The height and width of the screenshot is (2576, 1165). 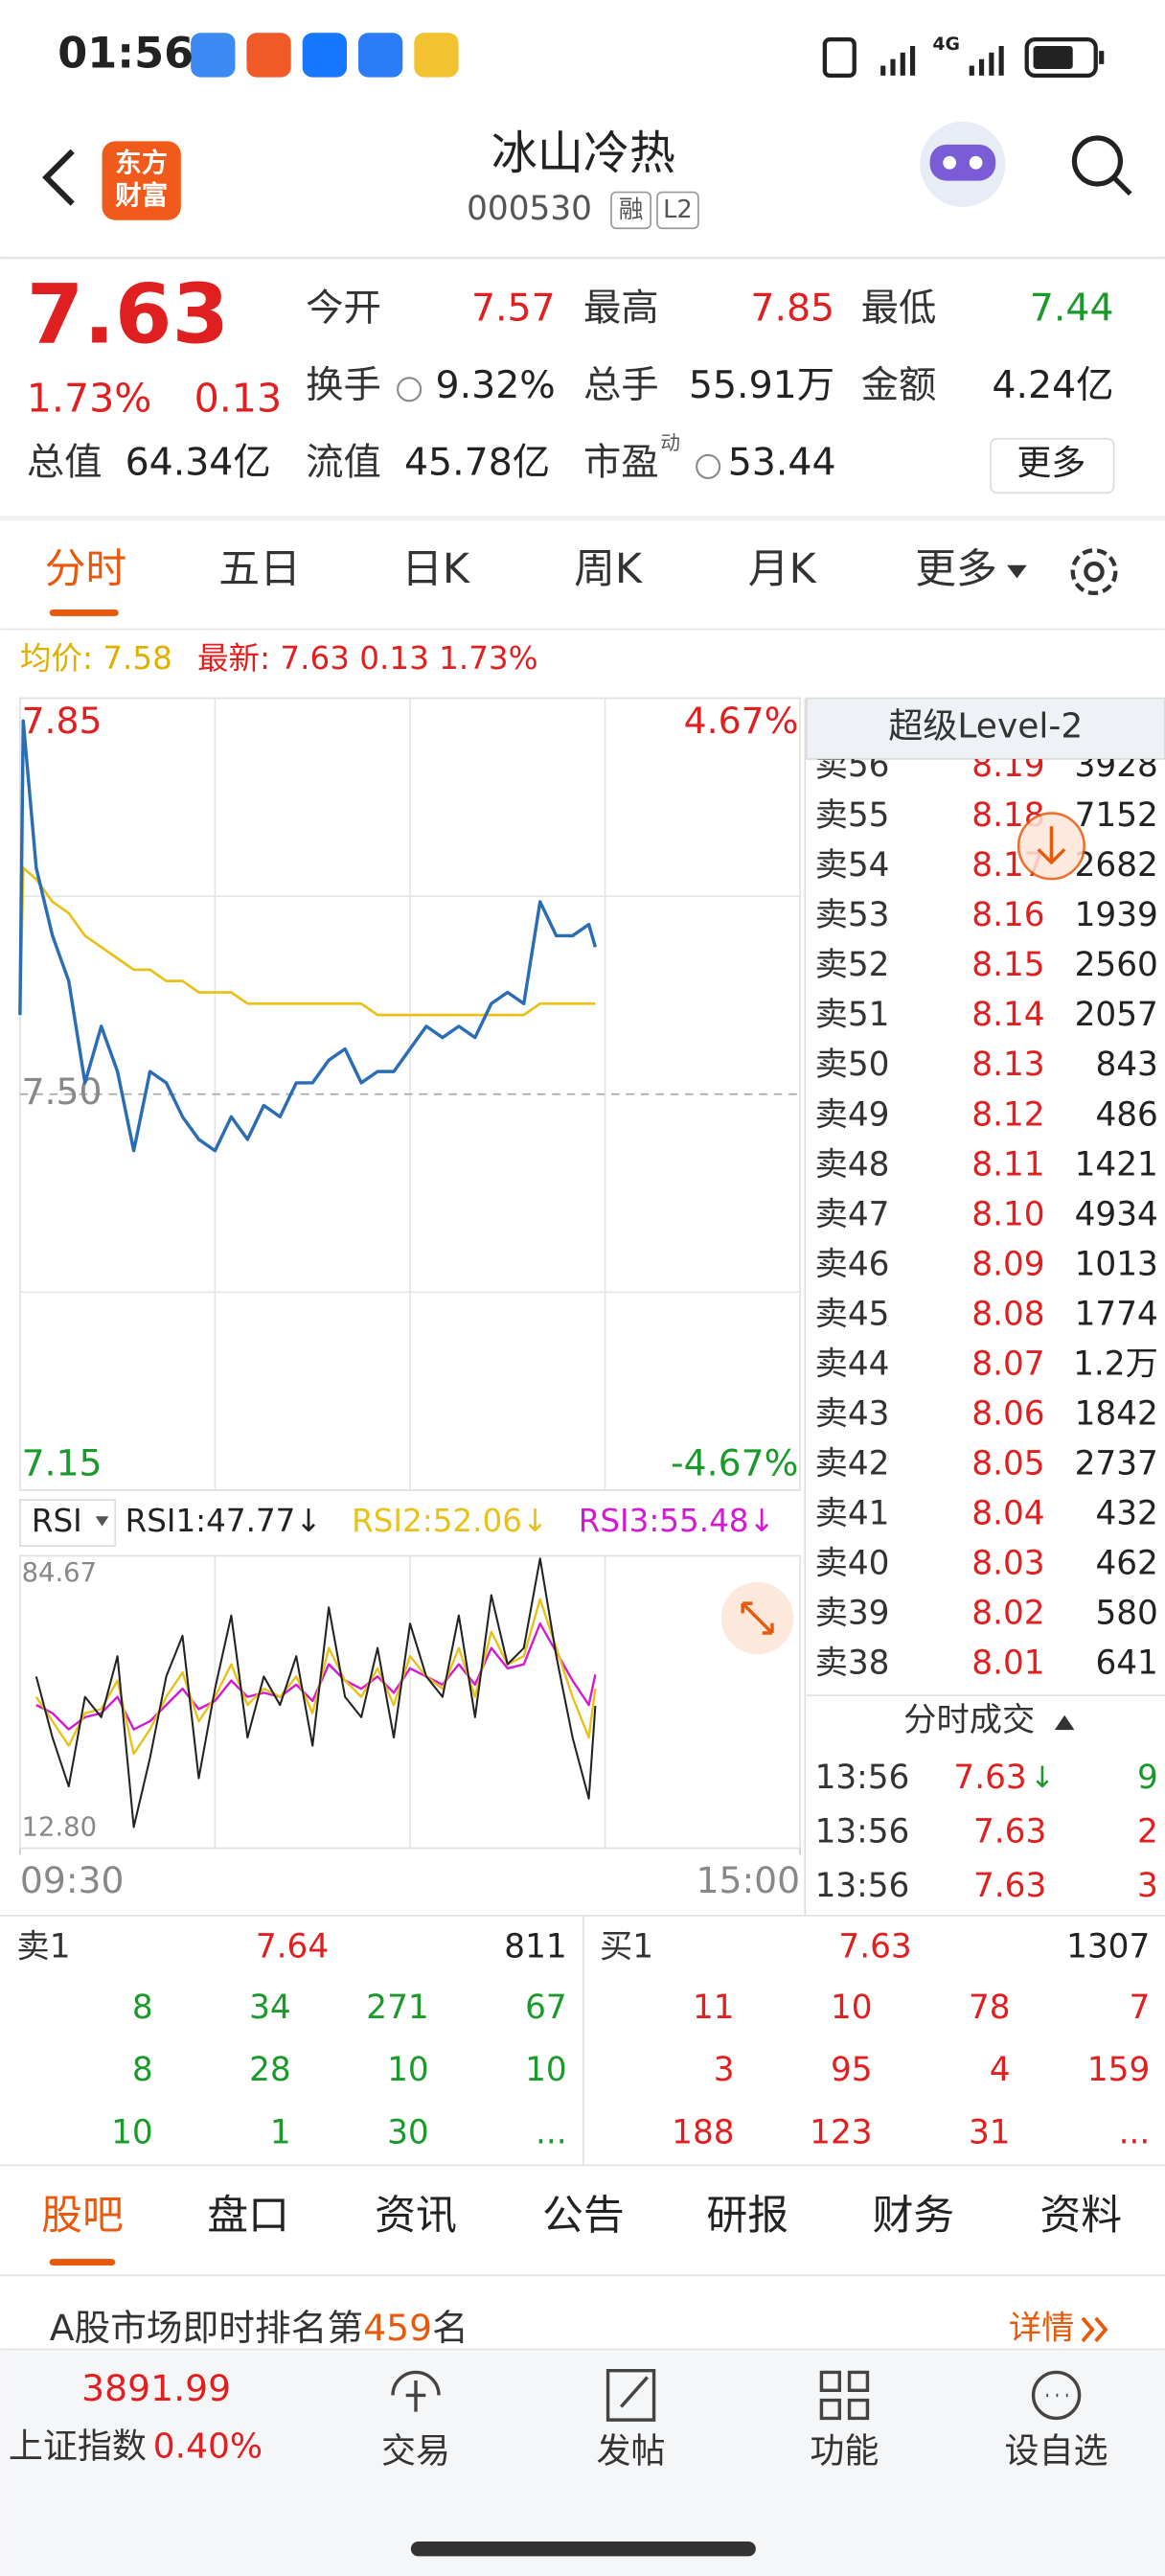 What do you see at coordinates (343, 463) in the screenshot?
I see `field-label: 流值` at bounding box center [343, 463].